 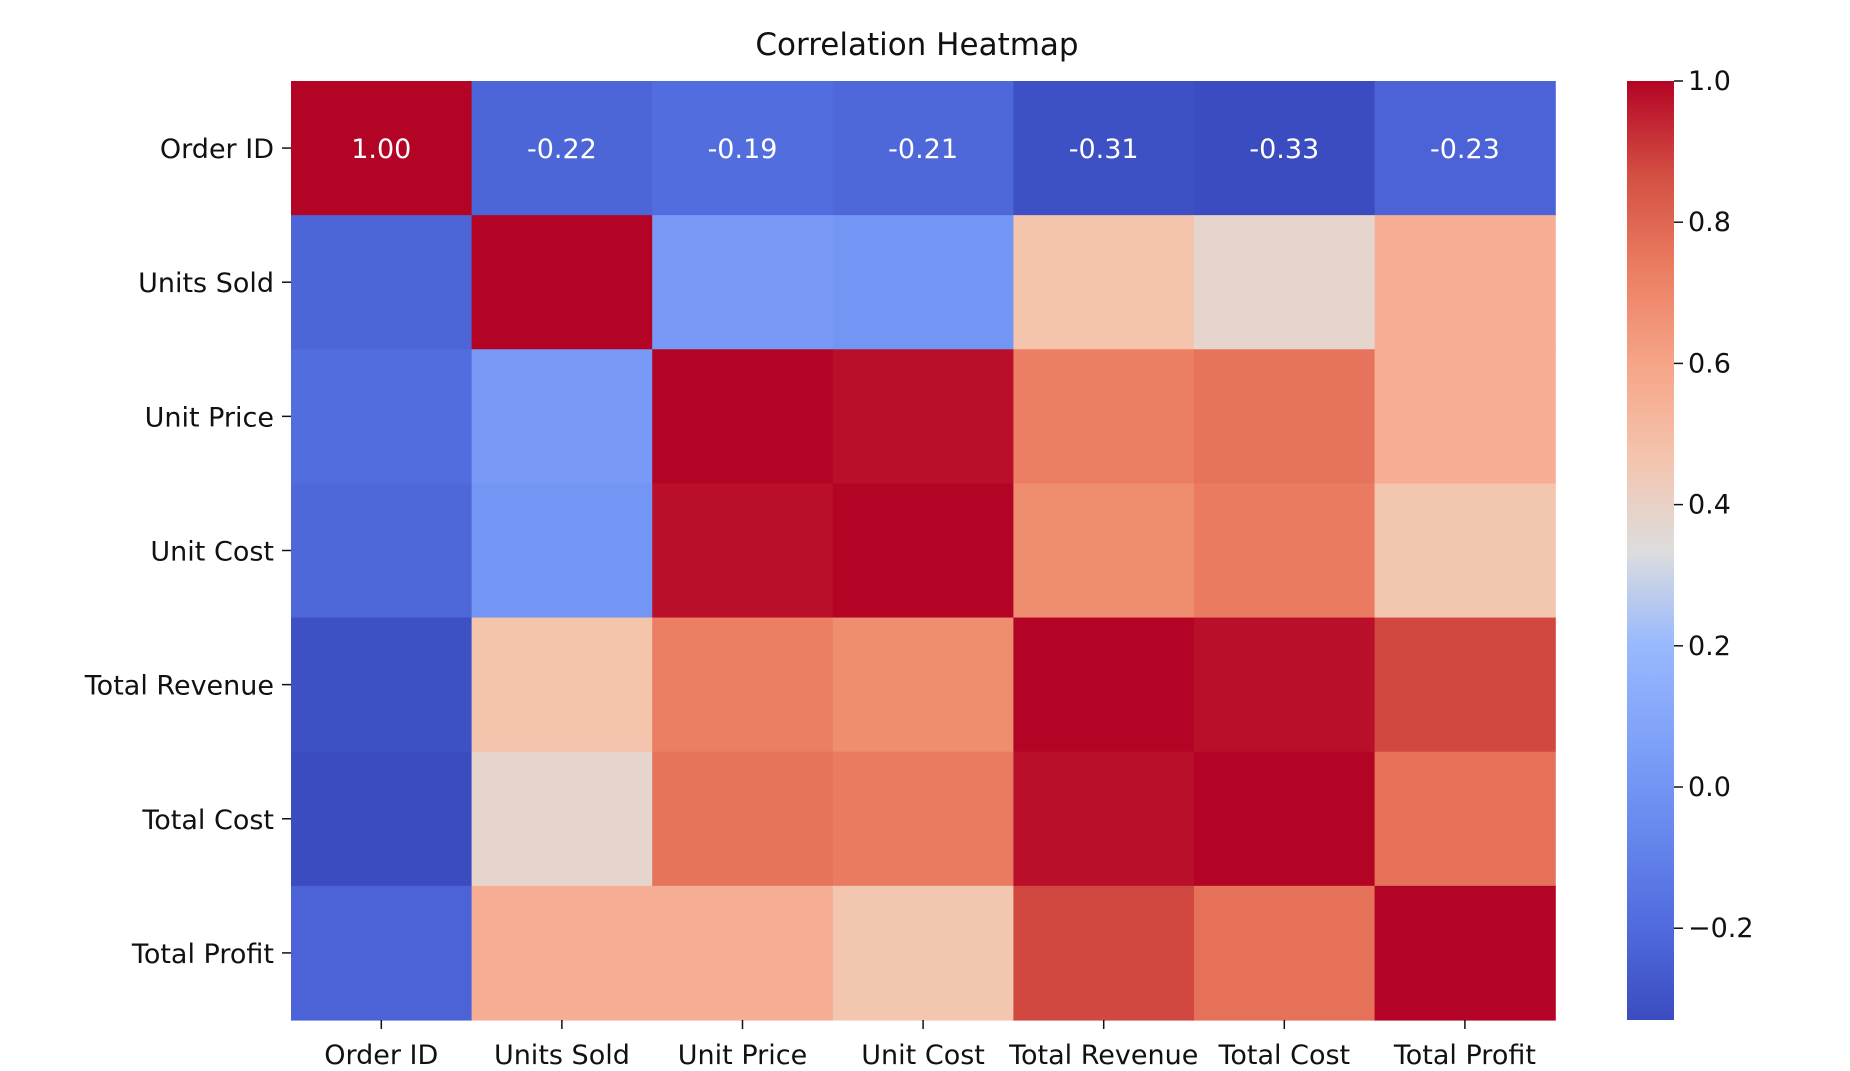 What do you see at coordinates (743, 819) in the screenshot?
I see `heatmap-cell-r5-c2` at bounding box center [743, 819].